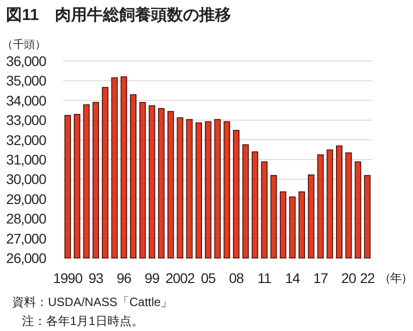  I want to click on y-tick-label: 31,000, so click(26, 160).